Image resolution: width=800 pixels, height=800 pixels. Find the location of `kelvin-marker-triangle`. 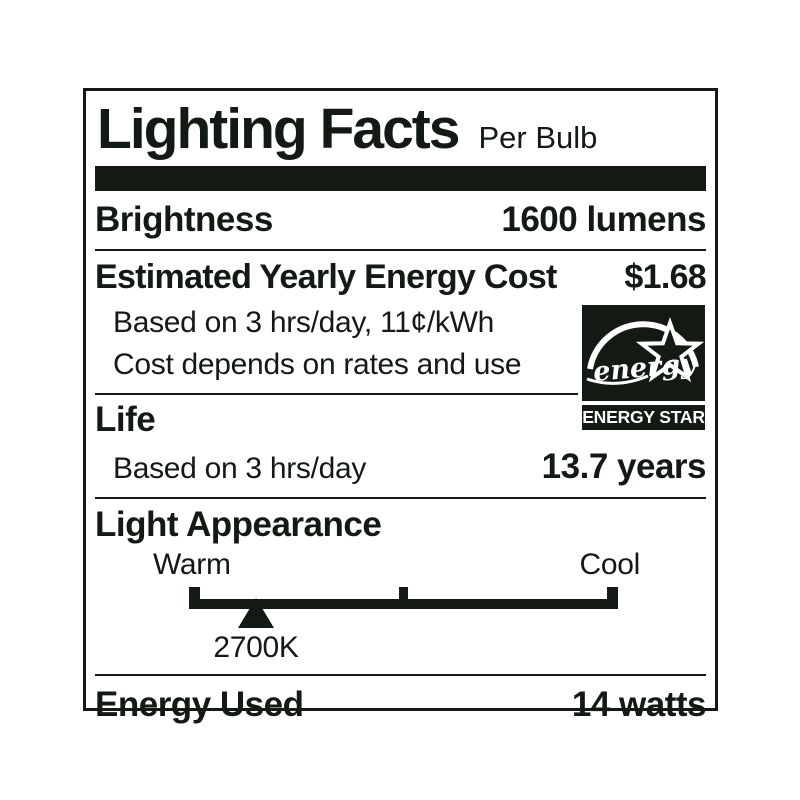

kelvin-marker-triangle is located at coordinates (256, 613).